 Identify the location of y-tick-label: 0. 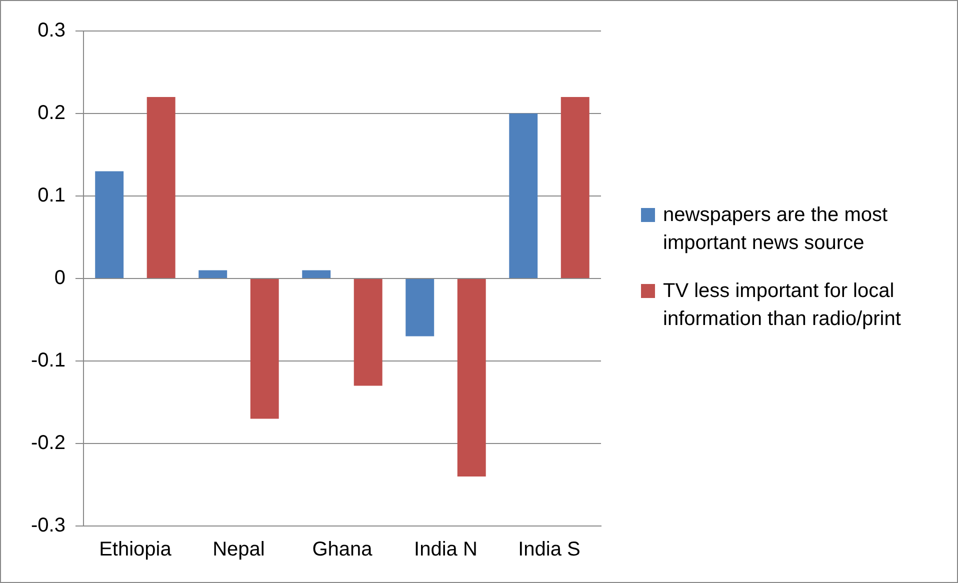
(60, 278).